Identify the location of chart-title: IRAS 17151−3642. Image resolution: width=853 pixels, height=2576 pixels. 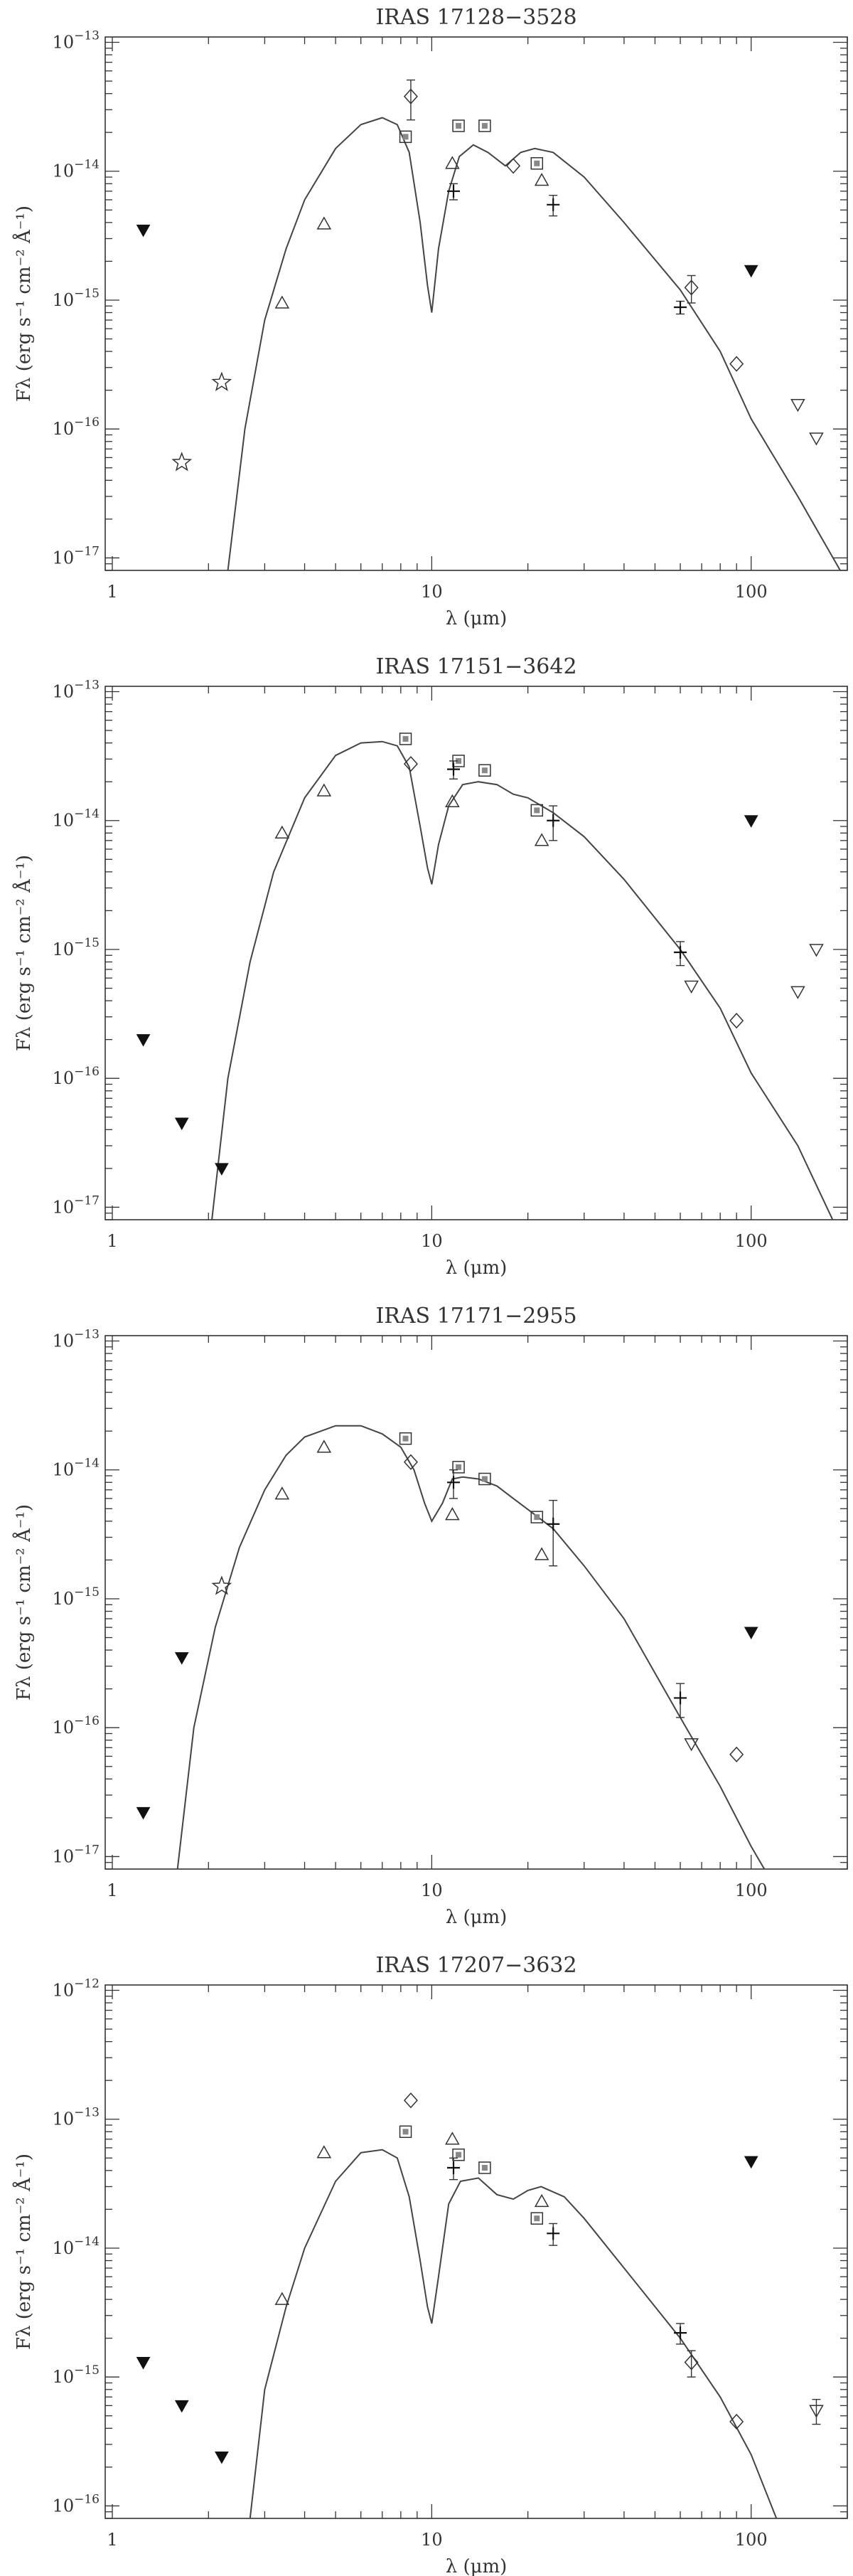
(475, 666).